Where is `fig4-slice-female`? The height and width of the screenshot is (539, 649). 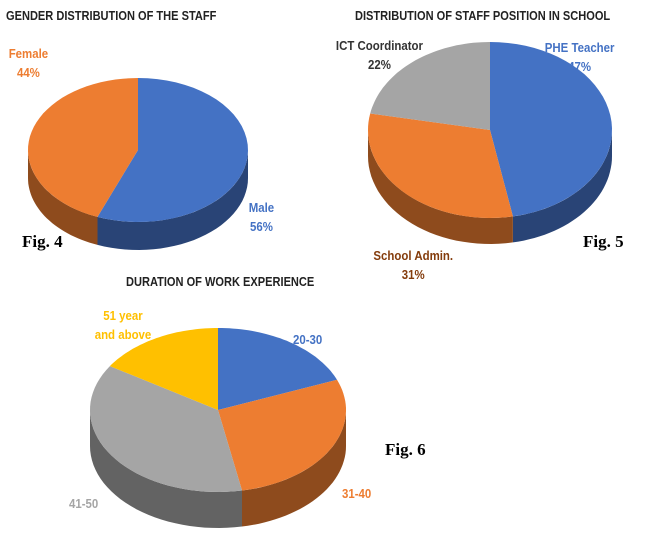 fig4-slice-female is located at coordinates (83, 147).